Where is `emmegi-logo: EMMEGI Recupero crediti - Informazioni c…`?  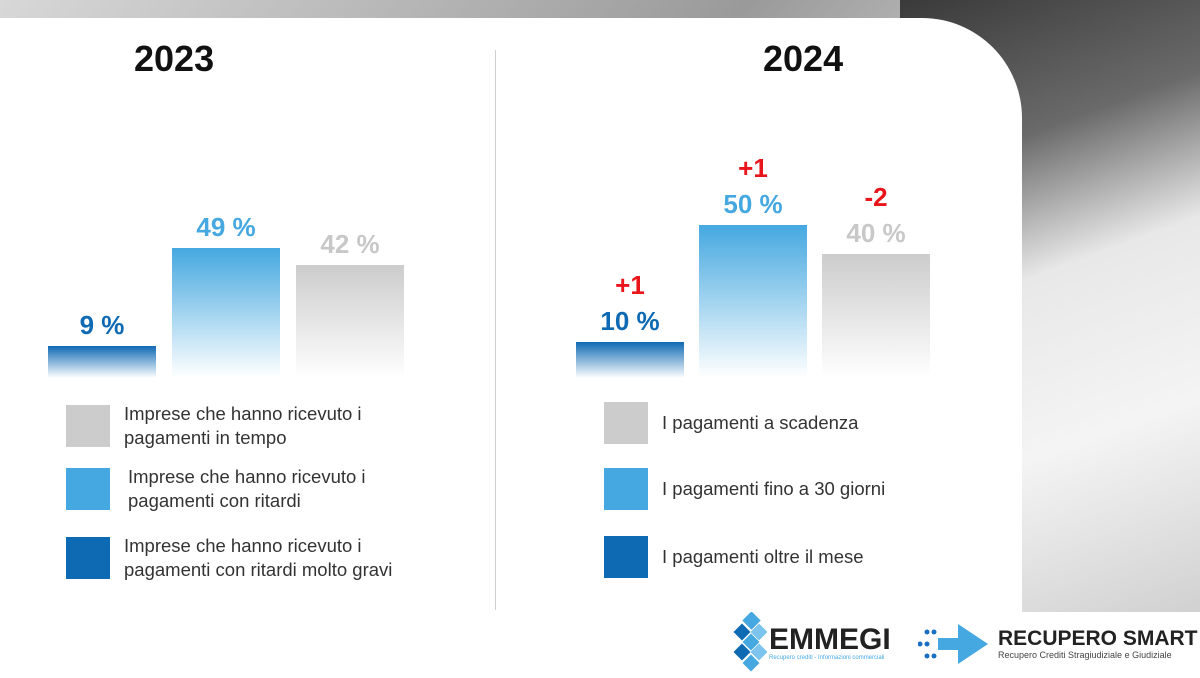
emmegi-logo: EMMEGI Recupero crediti - Informazioni c… is located at coordinates (812, 643).